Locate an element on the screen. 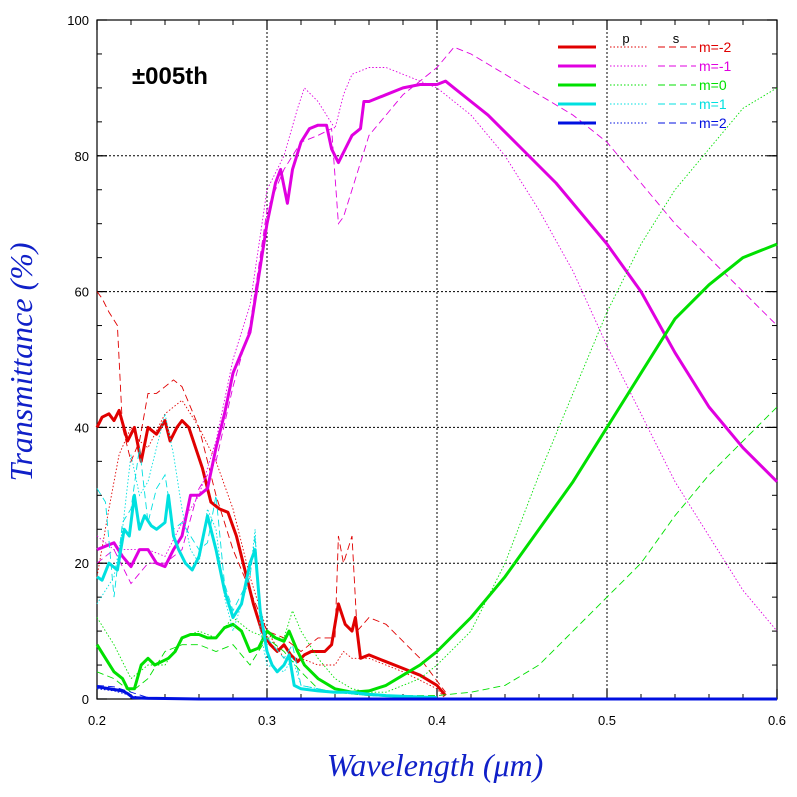 The height and width of the screenshot is (797, 797). legend-label-mminus2: m=-2 is located at coordinates (715, 47).